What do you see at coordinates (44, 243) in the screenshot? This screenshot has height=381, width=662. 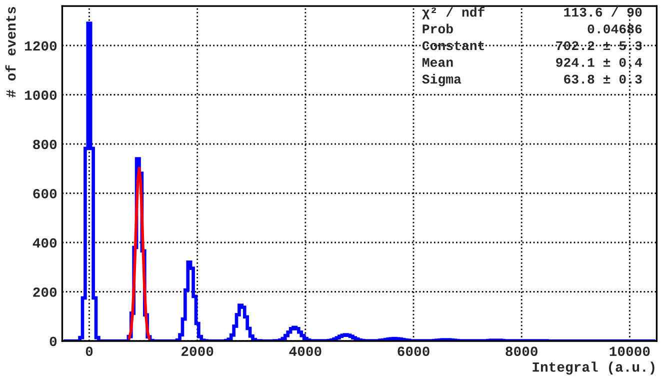 I see `y-tick-label: 400` at bounding box center [44, 243].